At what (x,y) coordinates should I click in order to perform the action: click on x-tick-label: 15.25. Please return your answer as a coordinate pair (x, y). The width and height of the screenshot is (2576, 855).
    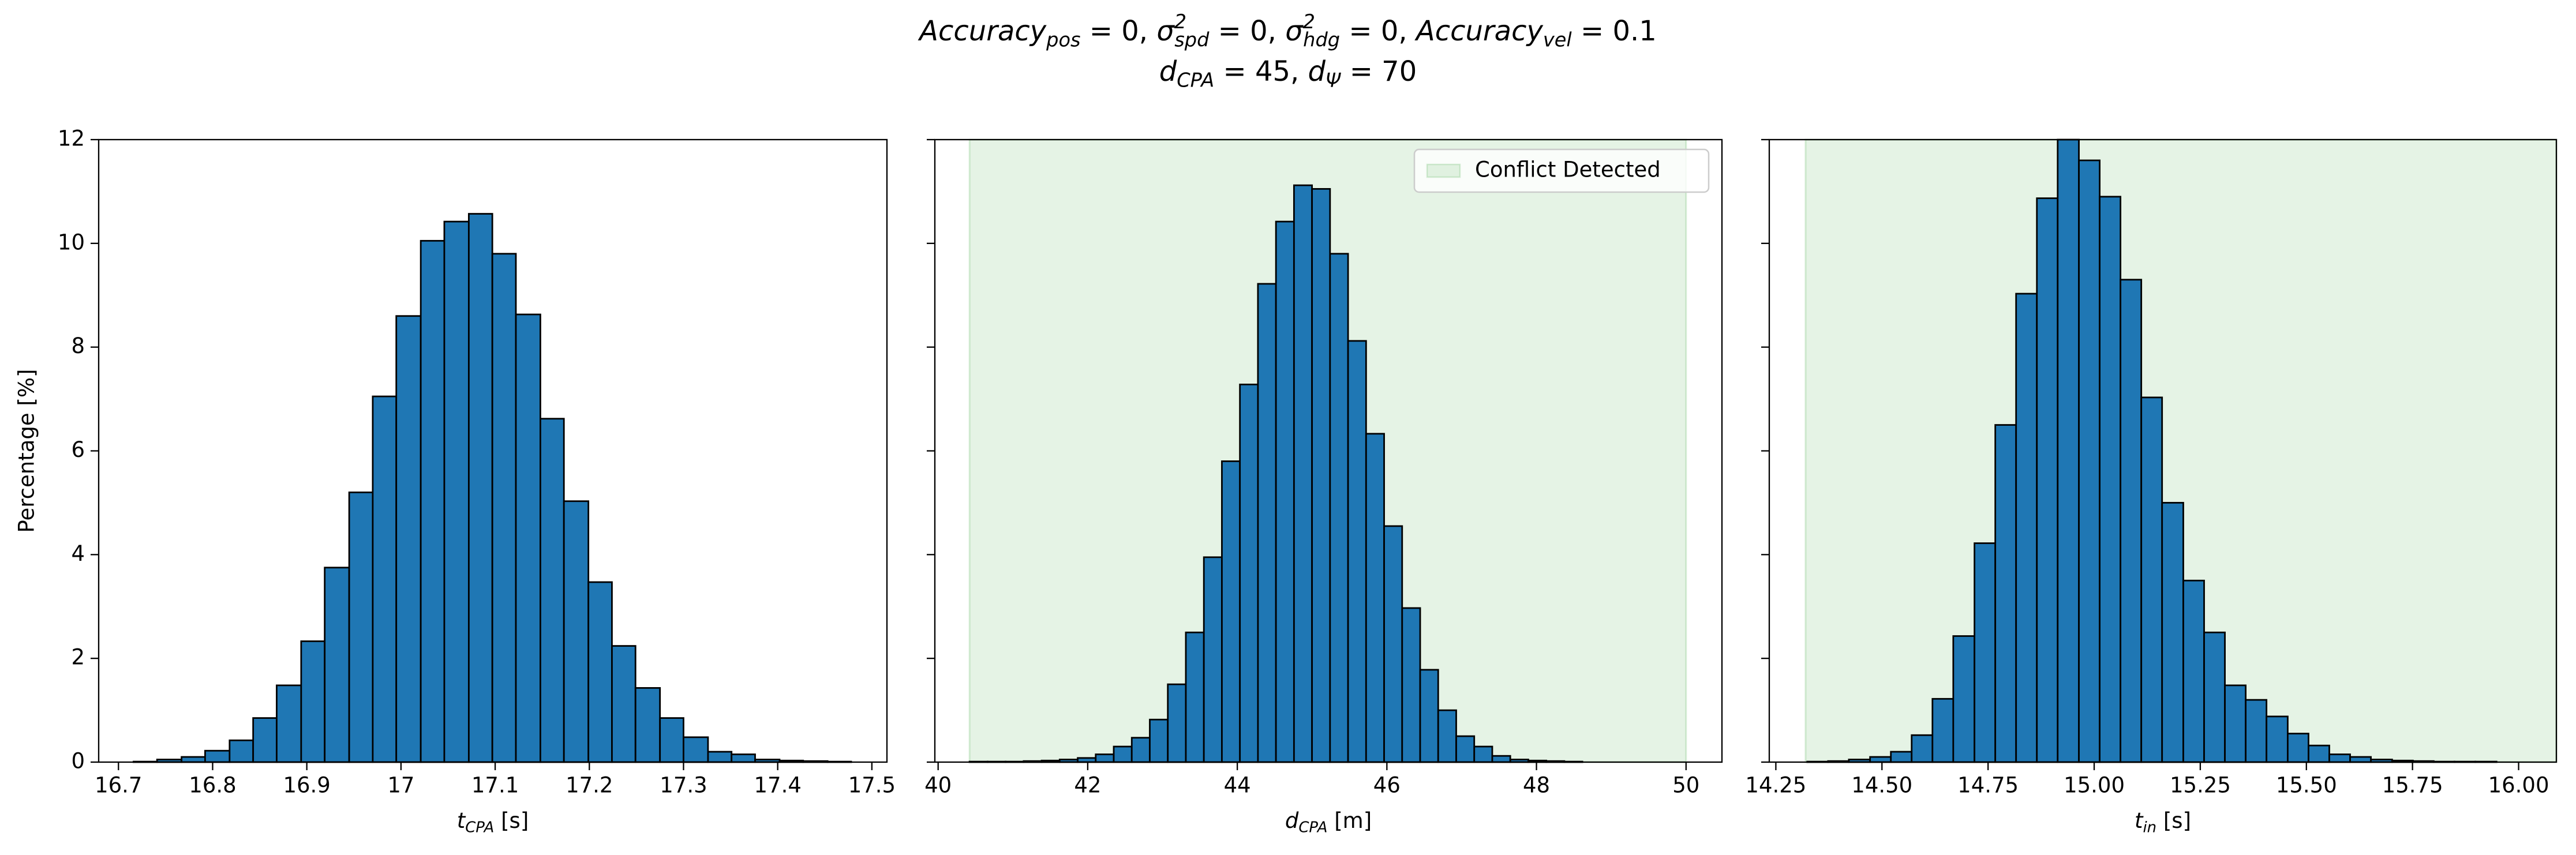
    Looking at the image, I should click on (2200, 785).